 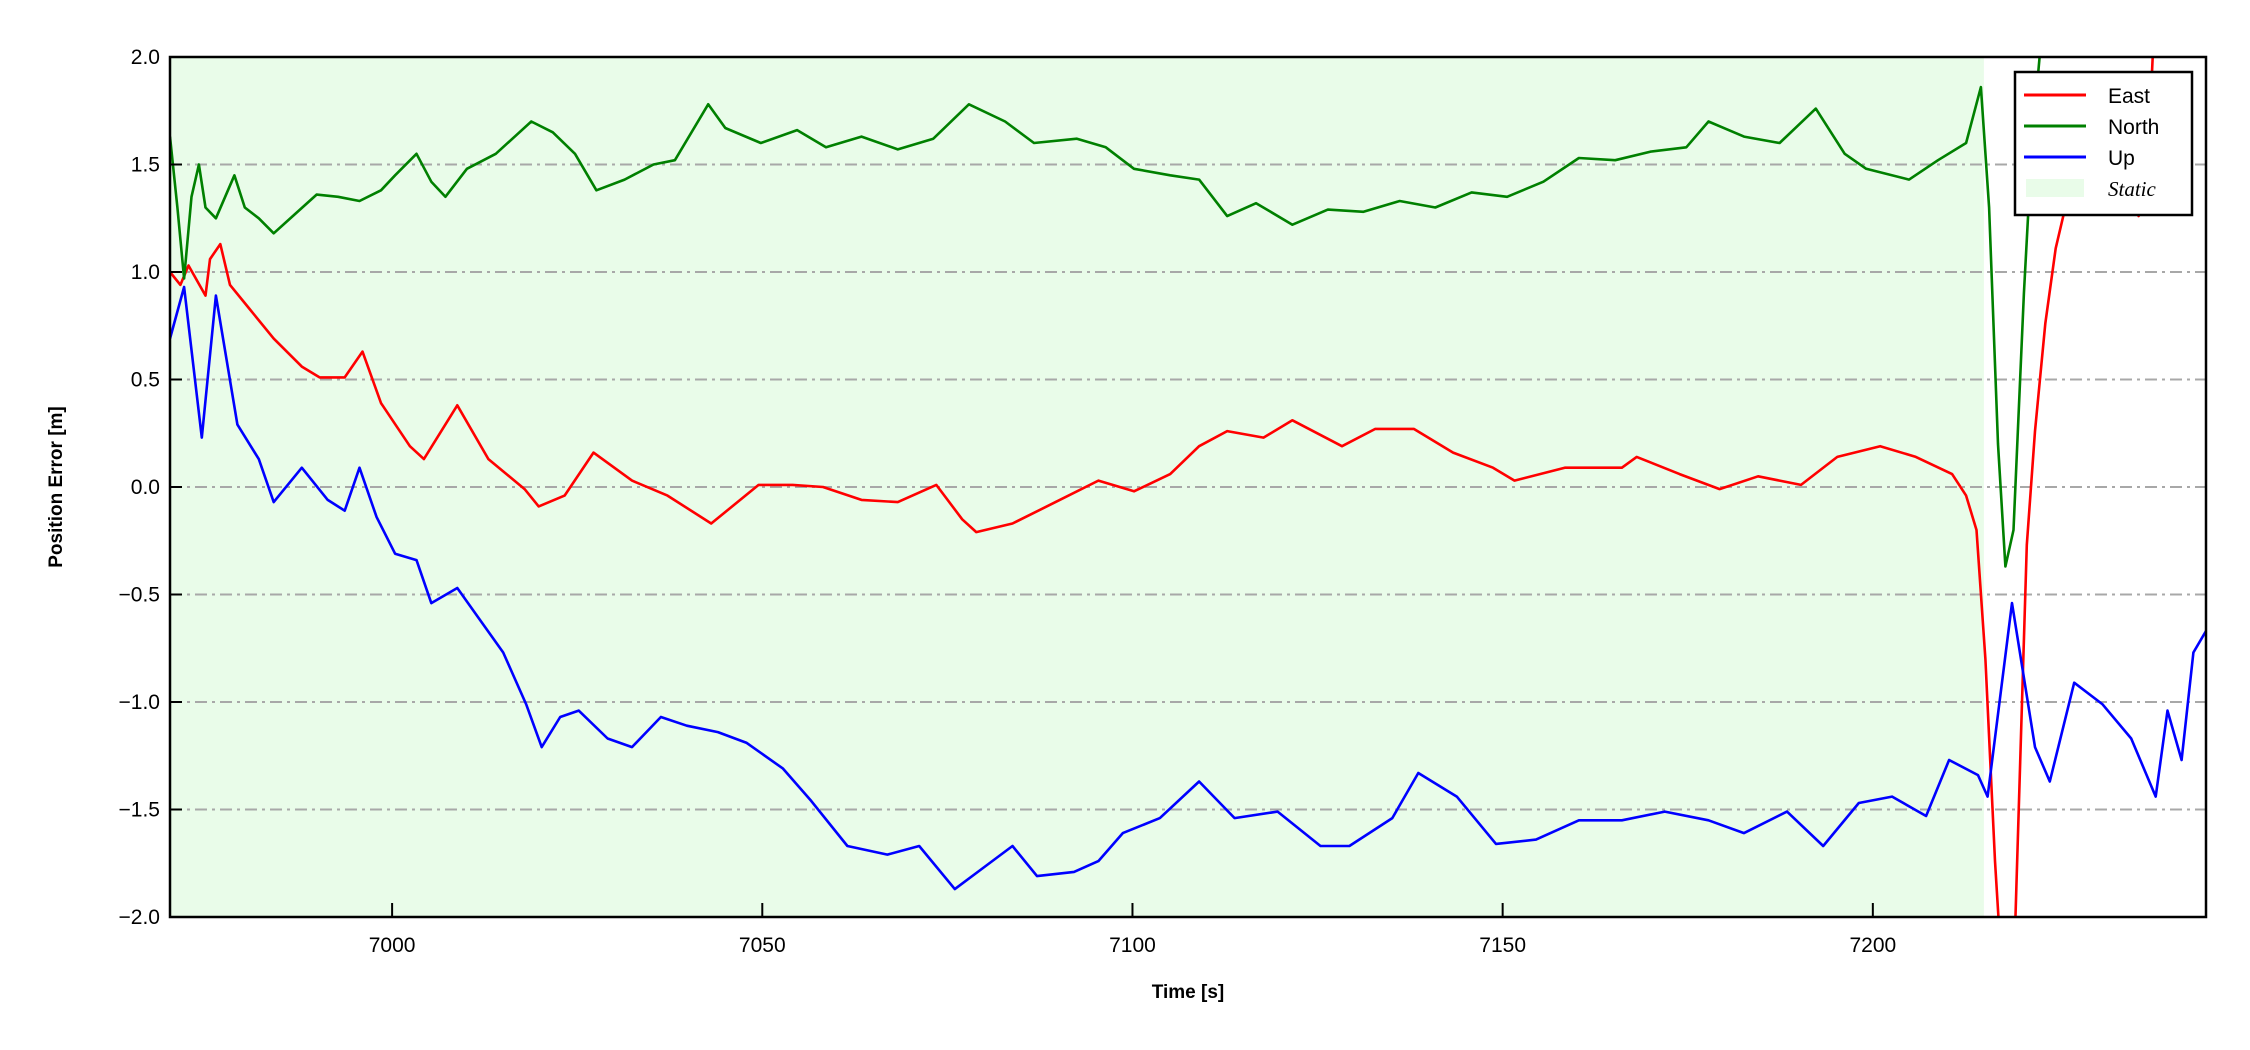 What do you see at coordinates (1132, 945) in the screenshot?
I see `x-tick-label: 7100` at bounding box center [1132, 945].